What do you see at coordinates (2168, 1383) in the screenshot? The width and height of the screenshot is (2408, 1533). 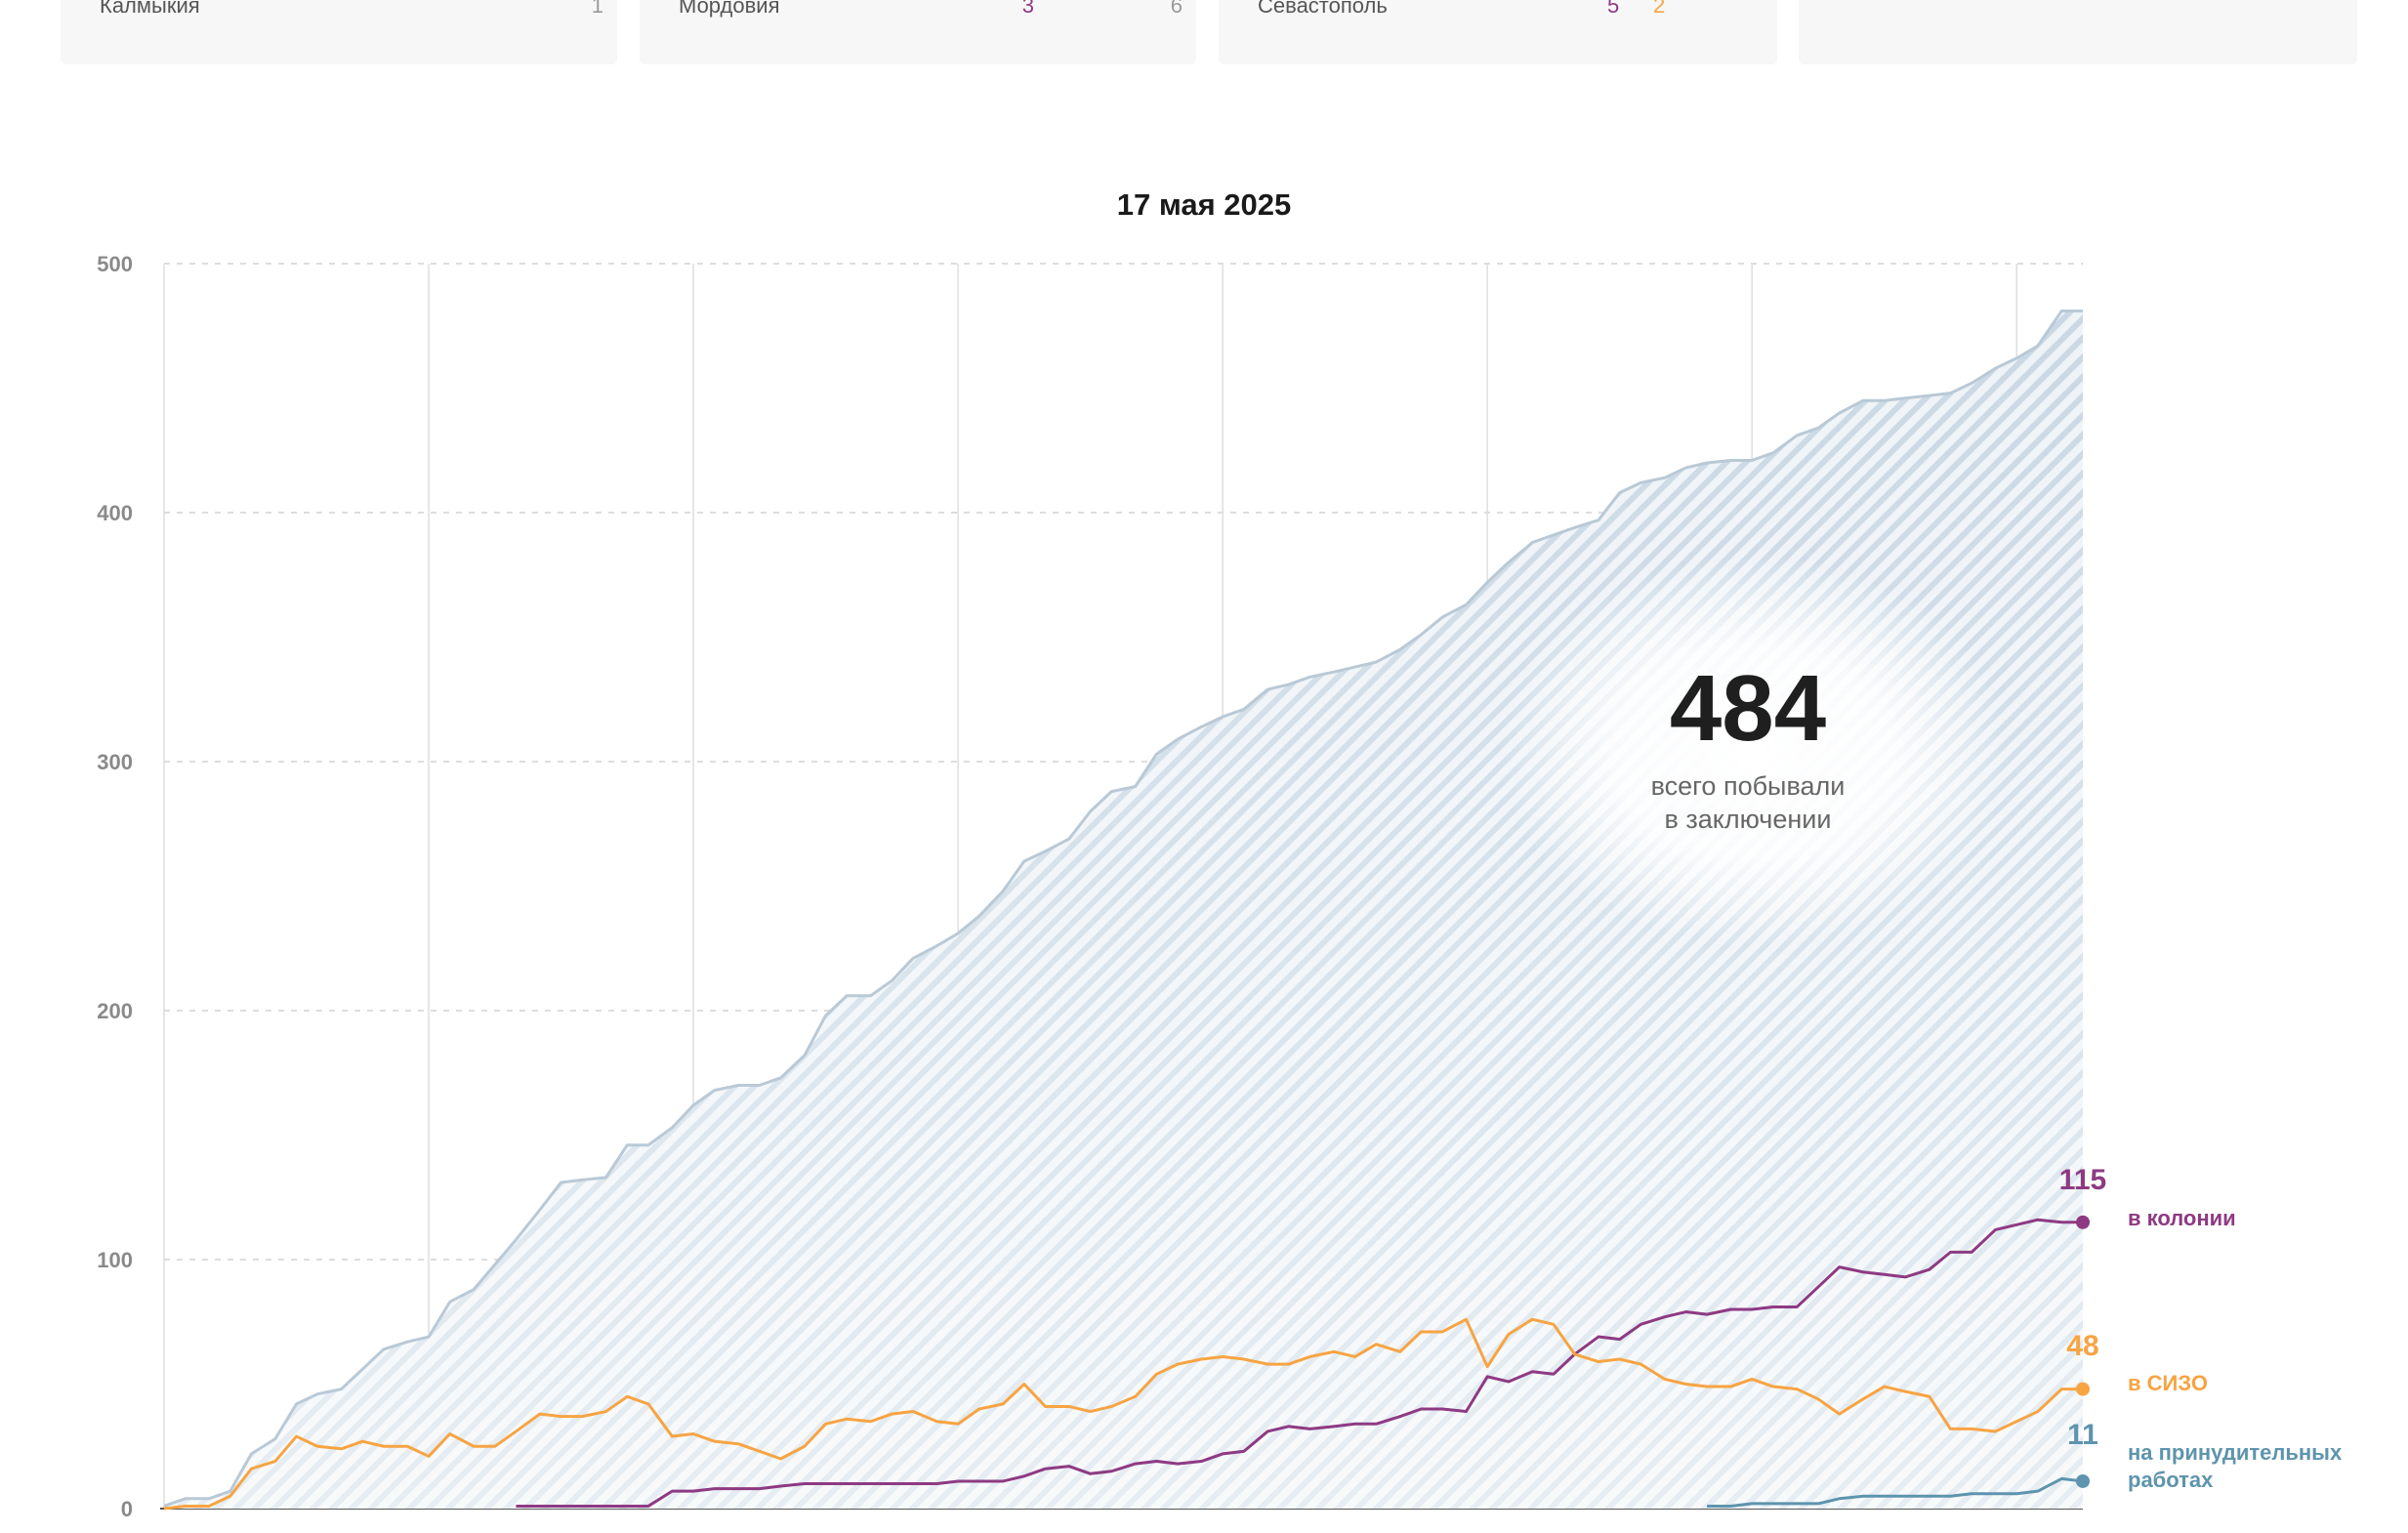 I see `sizo-series-label: в СИЗО` at bounding box center [2168, 1383].